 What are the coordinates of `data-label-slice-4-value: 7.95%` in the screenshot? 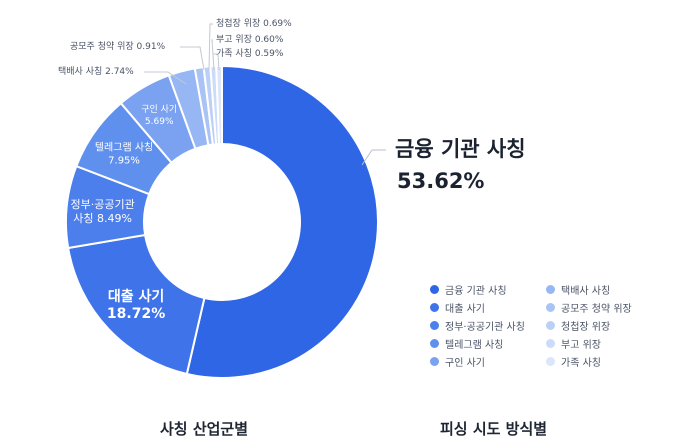 It's located at (124, 161).